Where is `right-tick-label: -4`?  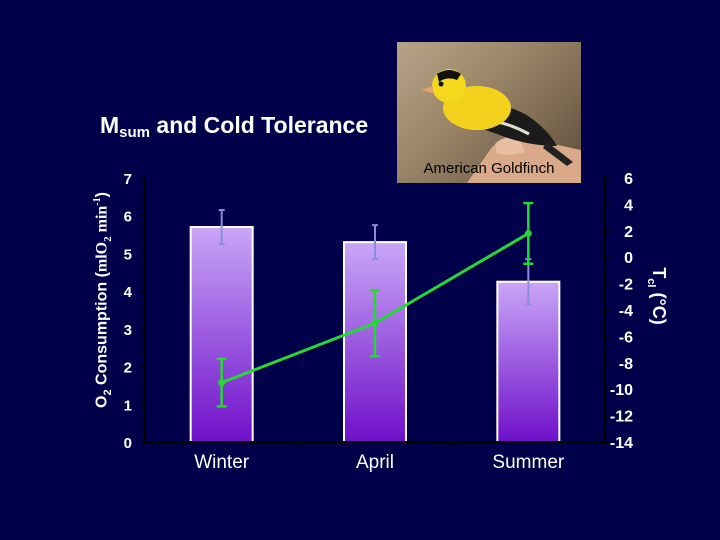
right-tick-label: -4 is located at coordinates (626, 311).